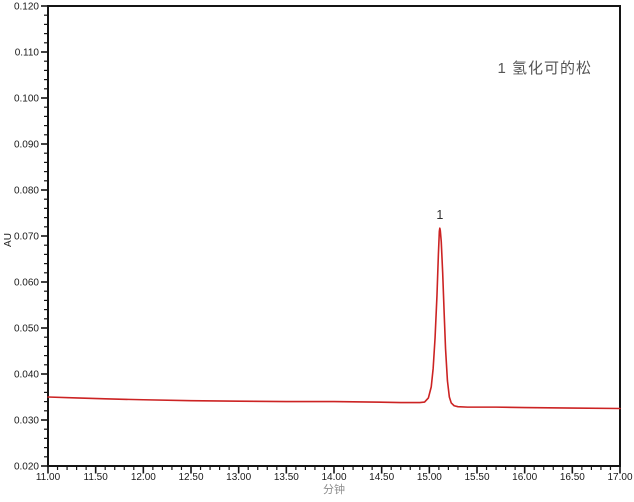 Image resolution: width=634 pixels, height=502 pixels. I want to click on x-axis-title: 分钟, so click(334, 489).